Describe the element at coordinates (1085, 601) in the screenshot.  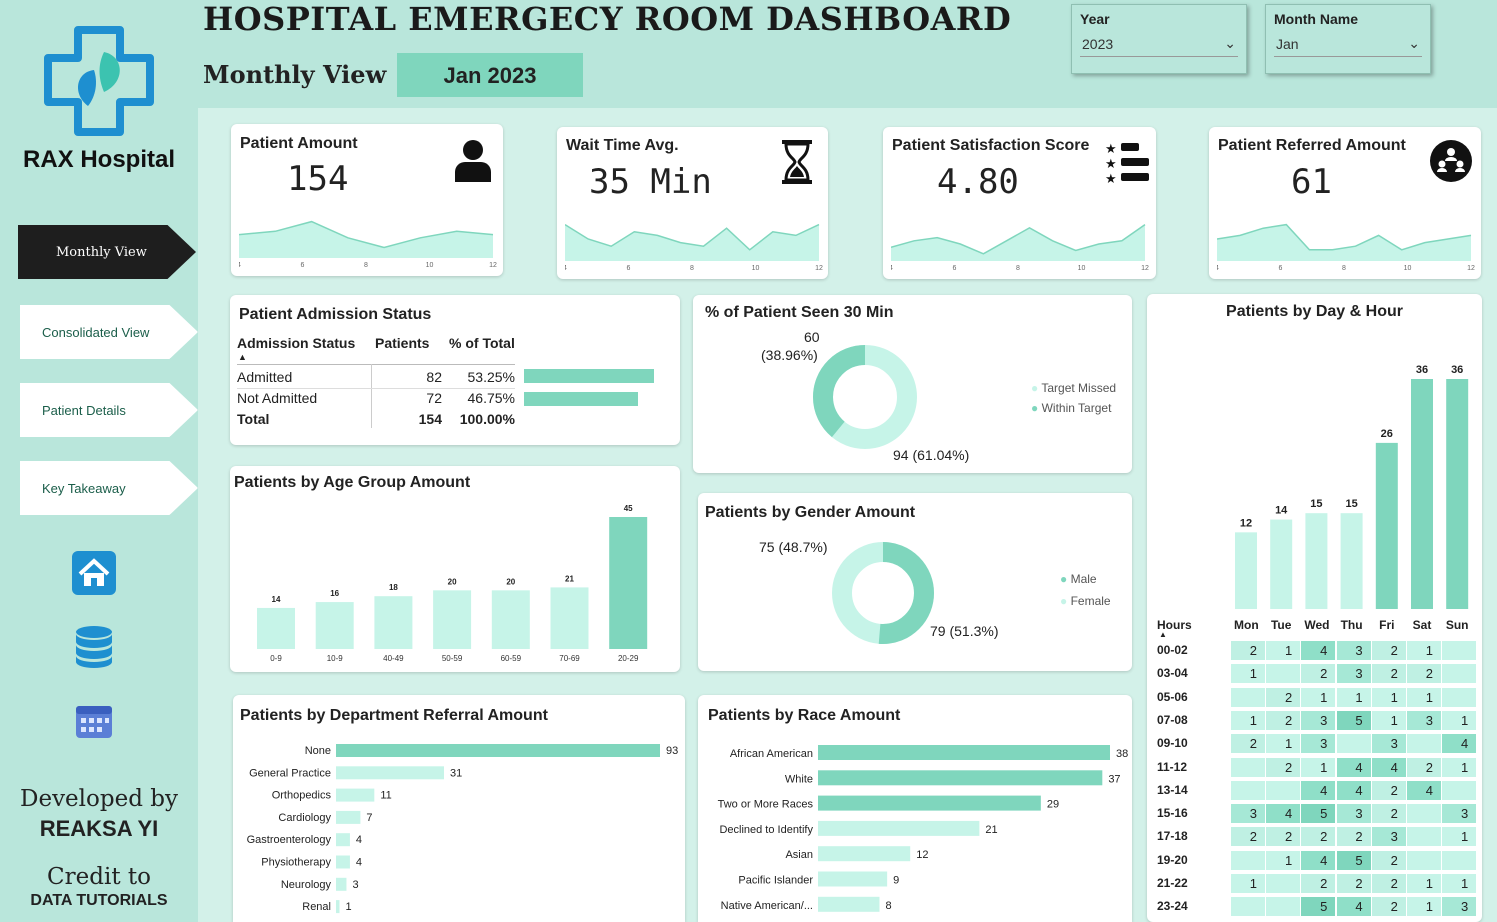
I see `legend-item: ● Female` at that location.